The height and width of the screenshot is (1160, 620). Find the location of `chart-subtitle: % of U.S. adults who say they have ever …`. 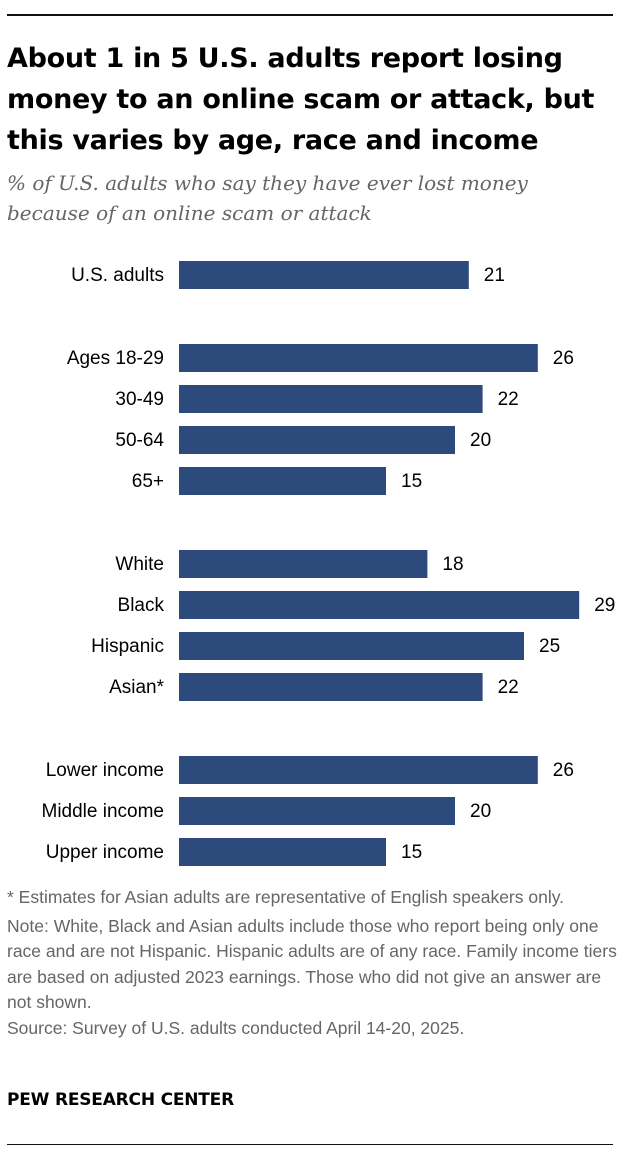

chart-subtitle: % of U.S. adults who say they have ever … is located at coordinates (267, 198).